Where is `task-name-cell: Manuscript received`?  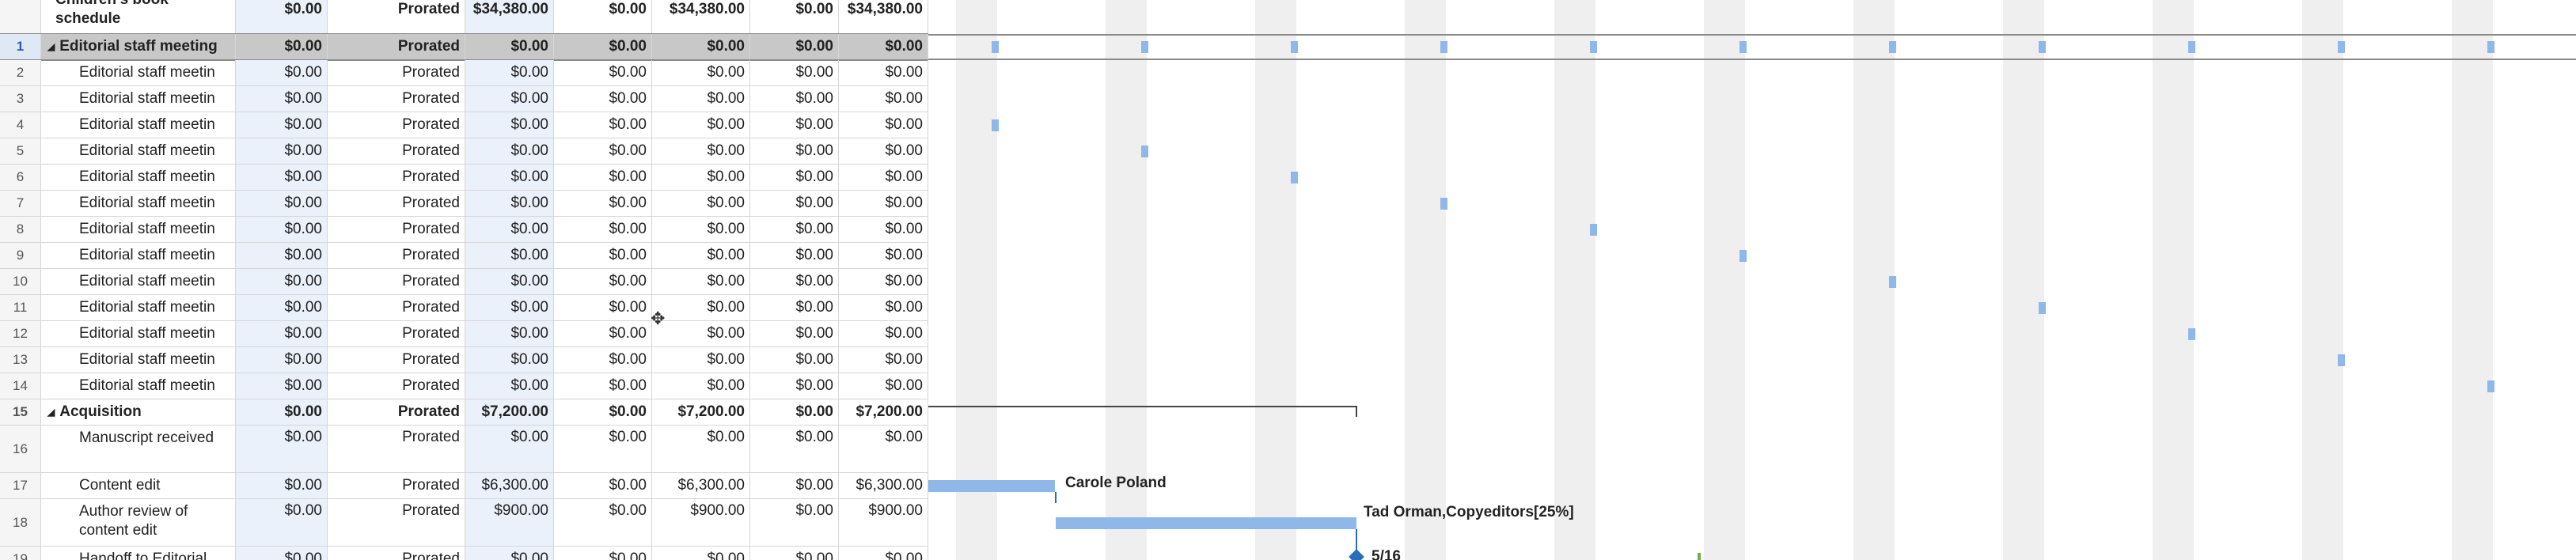
task-name-cell: Manuscript received is located at coordinates (138, 449).